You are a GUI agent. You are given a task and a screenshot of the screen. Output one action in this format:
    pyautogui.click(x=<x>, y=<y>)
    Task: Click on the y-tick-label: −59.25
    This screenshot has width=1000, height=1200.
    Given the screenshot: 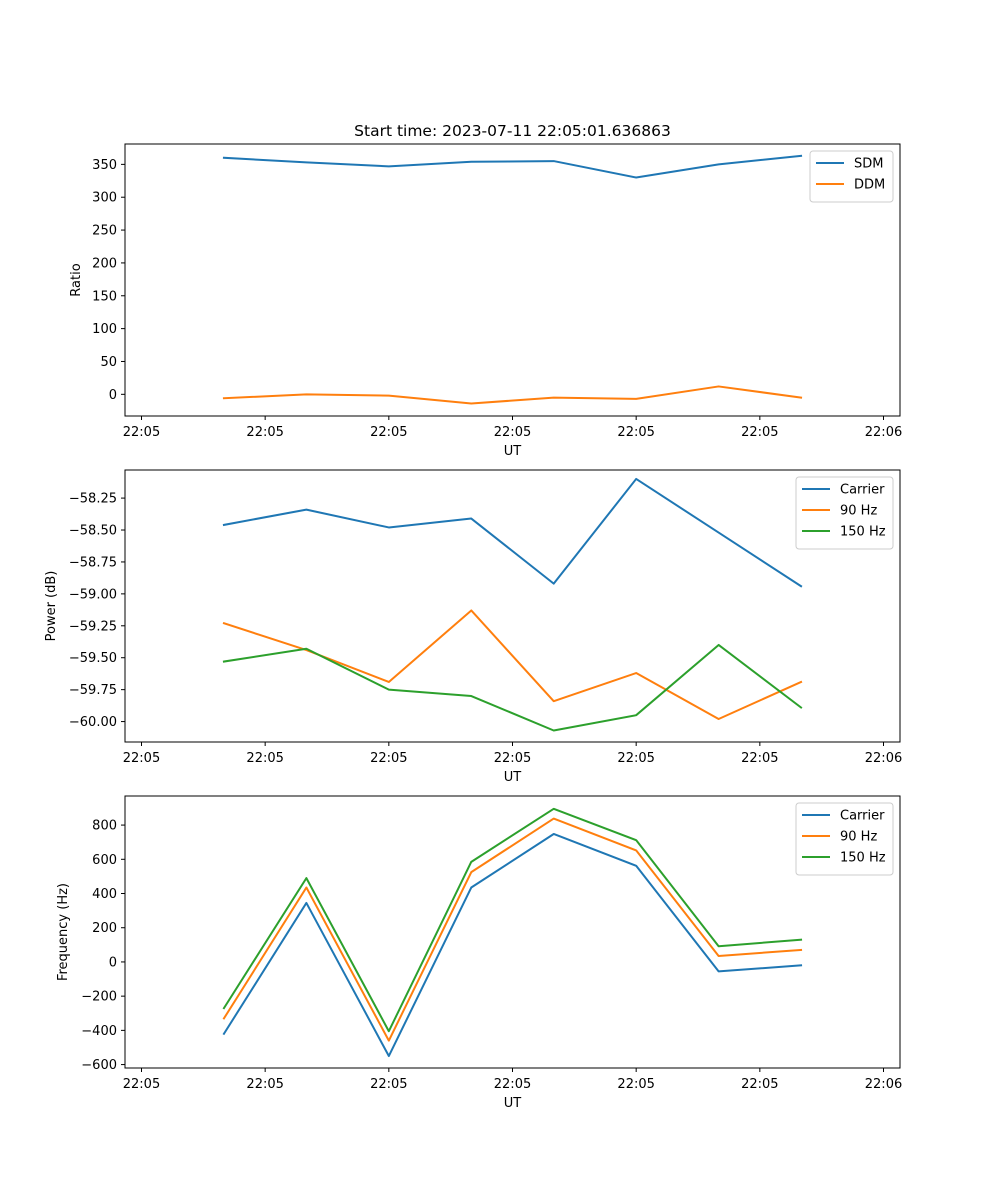 What is the action you would take?
    pyautogui.click(x=93, y=626)
    